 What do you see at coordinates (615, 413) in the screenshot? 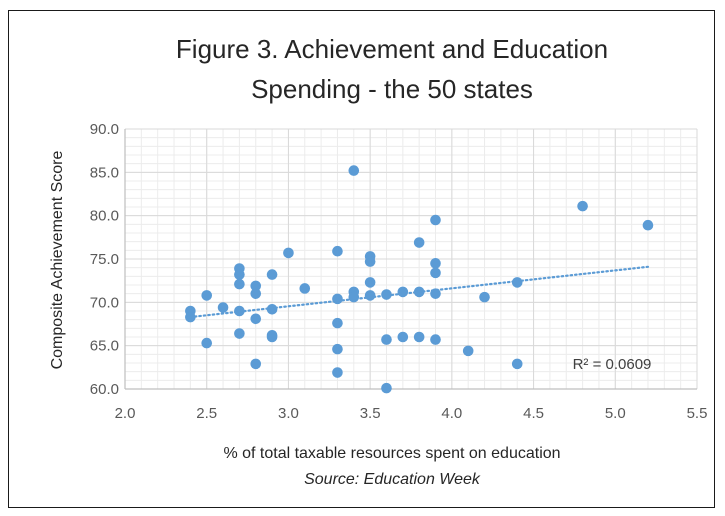
I see `x-tick-label: 5.0` at bounding box center [615, 413].